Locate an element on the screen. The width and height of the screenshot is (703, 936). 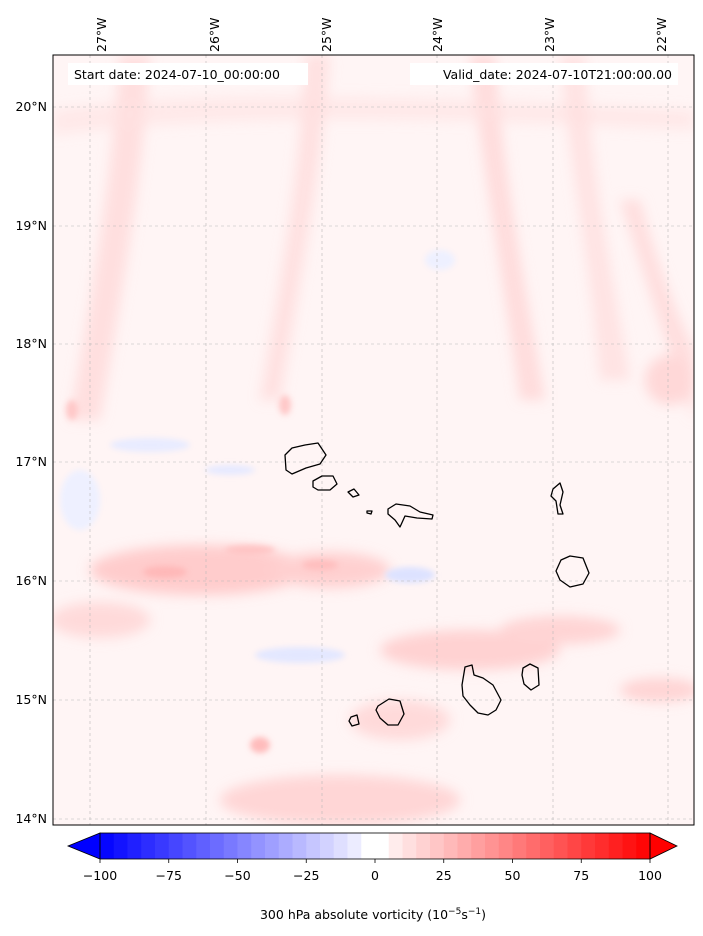
colorbar-extend-max is located at coordinates (663, 846).